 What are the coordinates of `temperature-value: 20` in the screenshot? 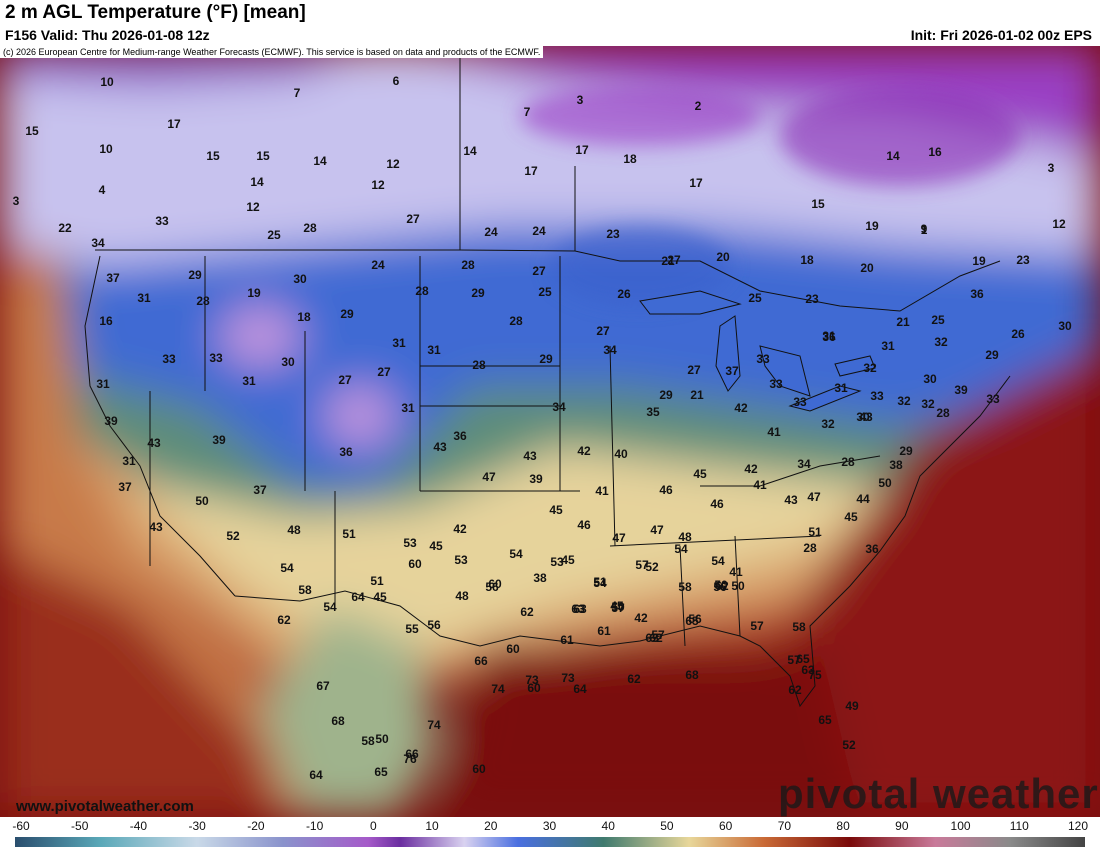 It's located at (723, 257).